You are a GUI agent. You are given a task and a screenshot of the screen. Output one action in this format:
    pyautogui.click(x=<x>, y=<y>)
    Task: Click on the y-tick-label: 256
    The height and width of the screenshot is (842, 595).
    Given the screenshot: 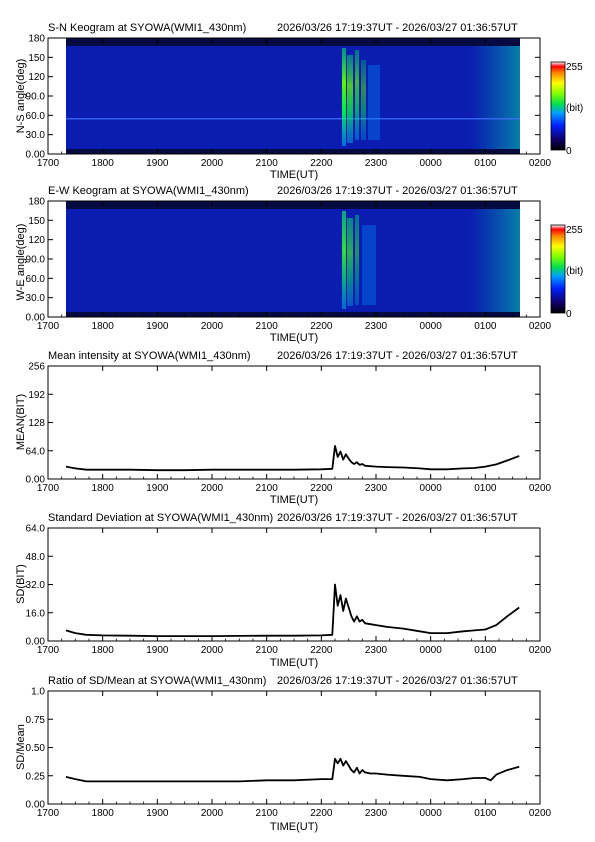 What is the action you would take?
    pyautogui.click(x=36, y=367)
    